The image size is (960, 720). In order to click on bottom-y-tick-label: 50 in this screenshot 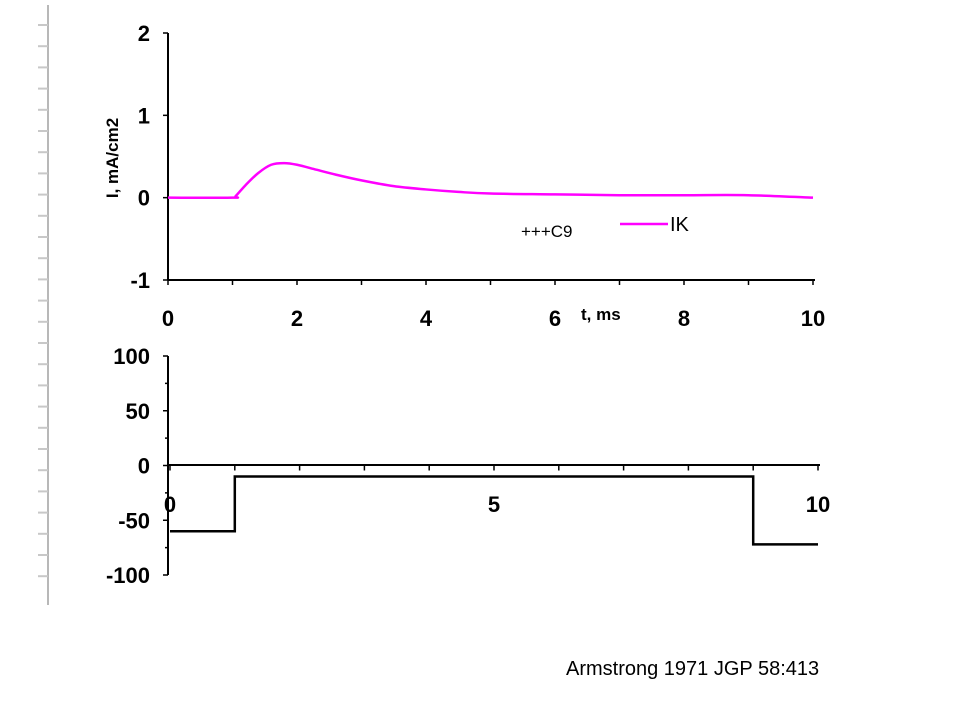, I will do `click(138, 411)`.